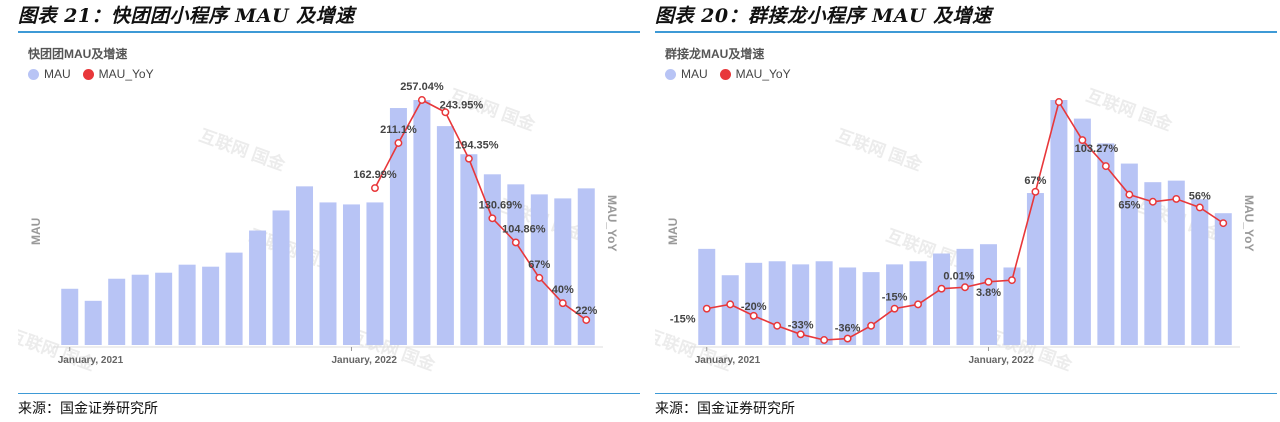  Describe the element at coordinates (612, 223) in the screenshot. I see `y-axis-title-right: MAU_YoY` at that location.